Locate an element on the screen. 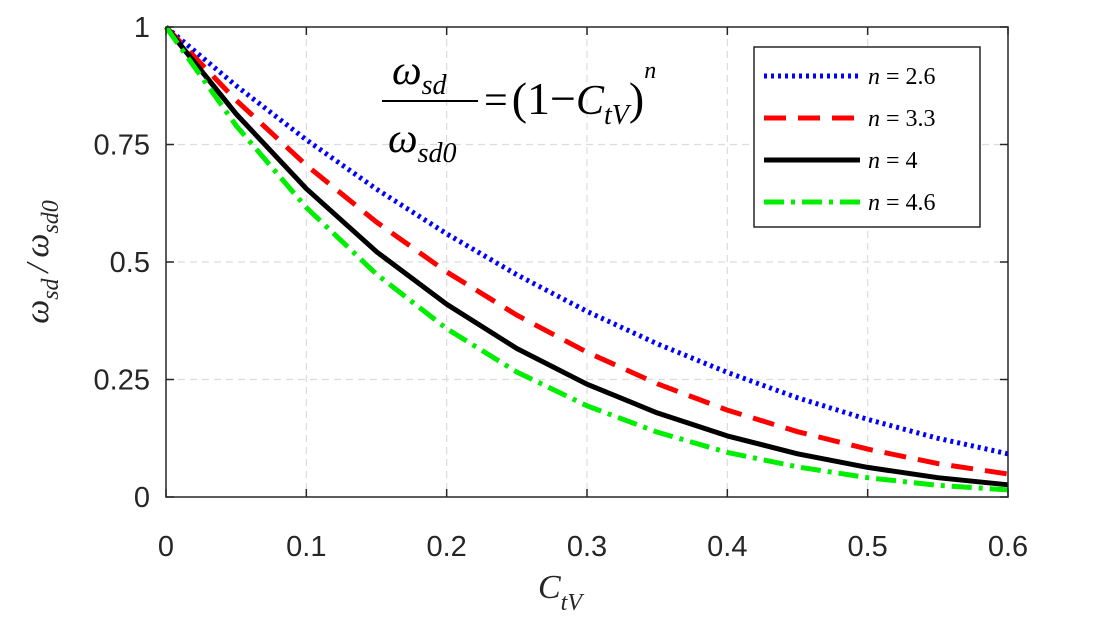  x-tick-label: 0.2 is located at coordinates (447, 547).